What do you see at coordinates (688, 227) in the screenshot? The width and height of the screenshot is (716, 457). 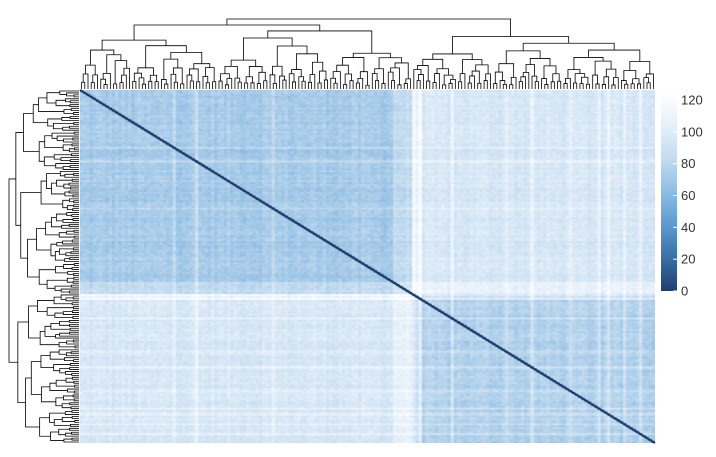 I see `colorbar-tick-label: 40` at bounding box center [688, 227].